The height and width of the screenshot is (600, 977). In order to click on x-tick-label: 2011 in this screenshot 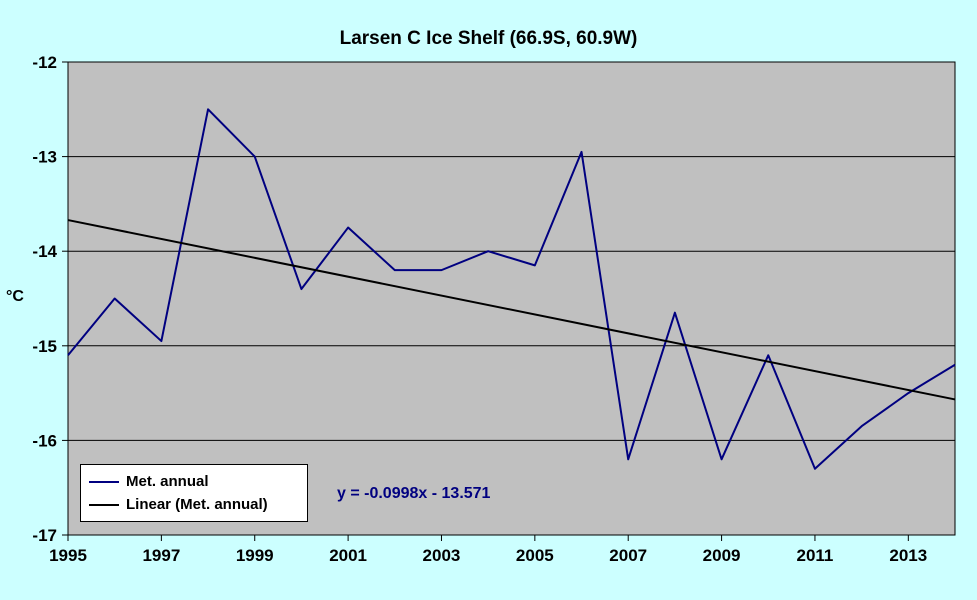, I will do `click(815, 555)`.